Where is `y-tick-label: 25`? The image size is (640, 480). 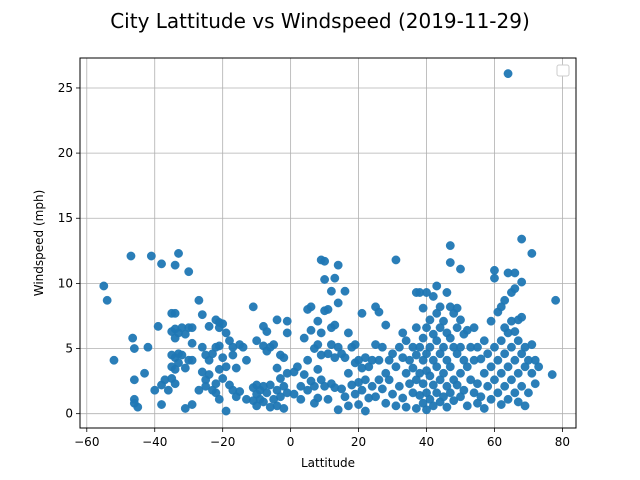 y-tick-label: 25 is located at coordinates (65, 88).